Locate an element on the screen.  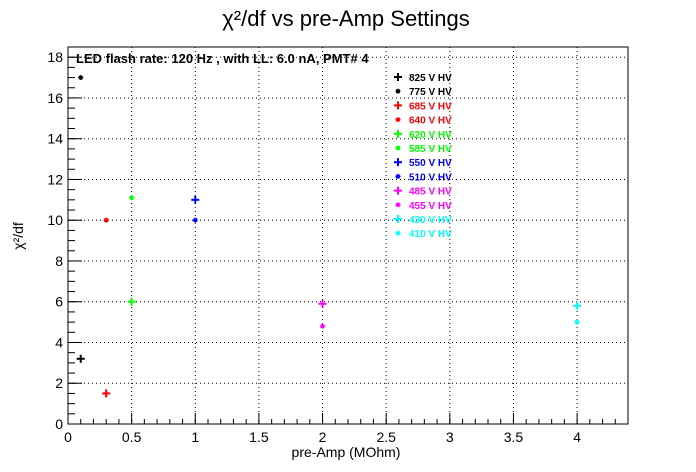
legend-entry: 410 V HV is located at coordinates (423, 234).